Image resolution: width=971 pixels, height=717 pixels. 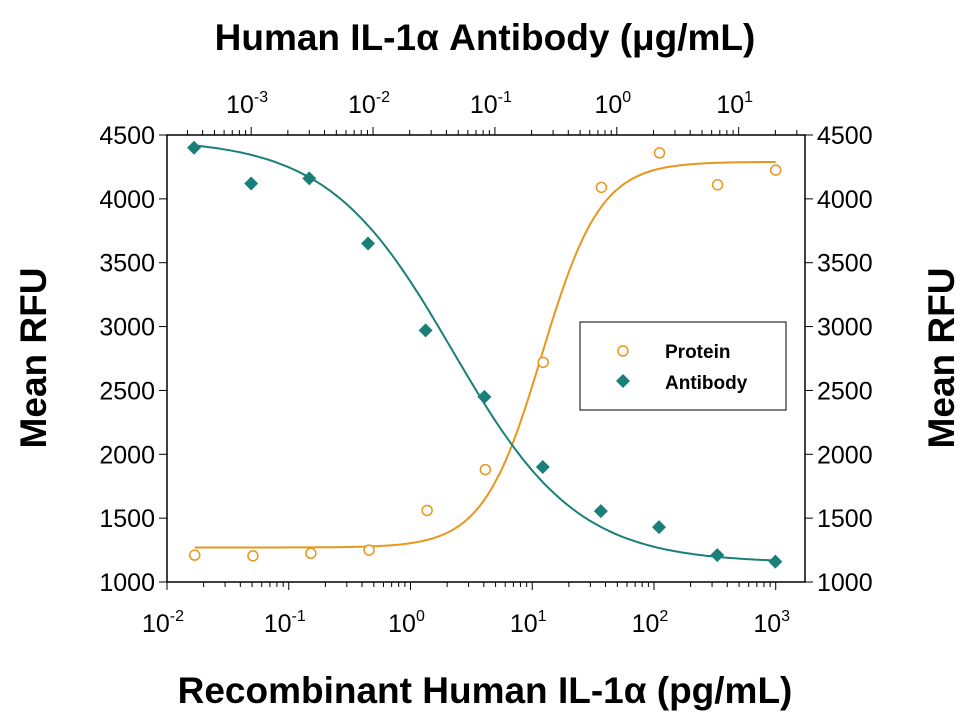 What do you see at coordinates (706, 383) in the screenshot?
I see `legend-antibody-label: Antibody` at bounding box center [706, 383].